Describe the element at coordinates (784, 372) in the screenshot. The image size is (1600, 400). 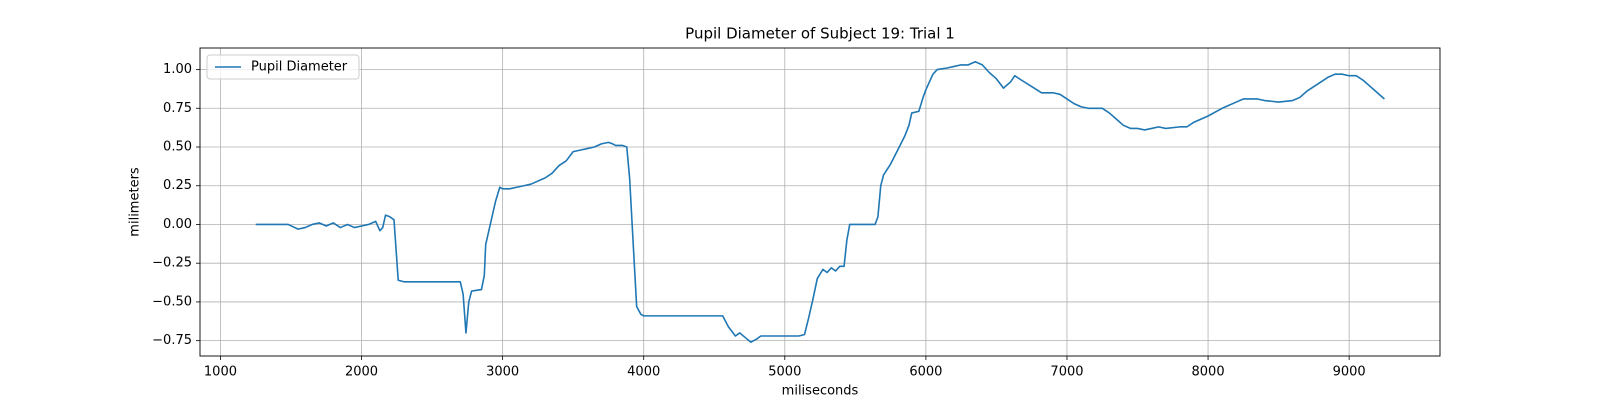
I see `x-tick-label: 5000` at that location.